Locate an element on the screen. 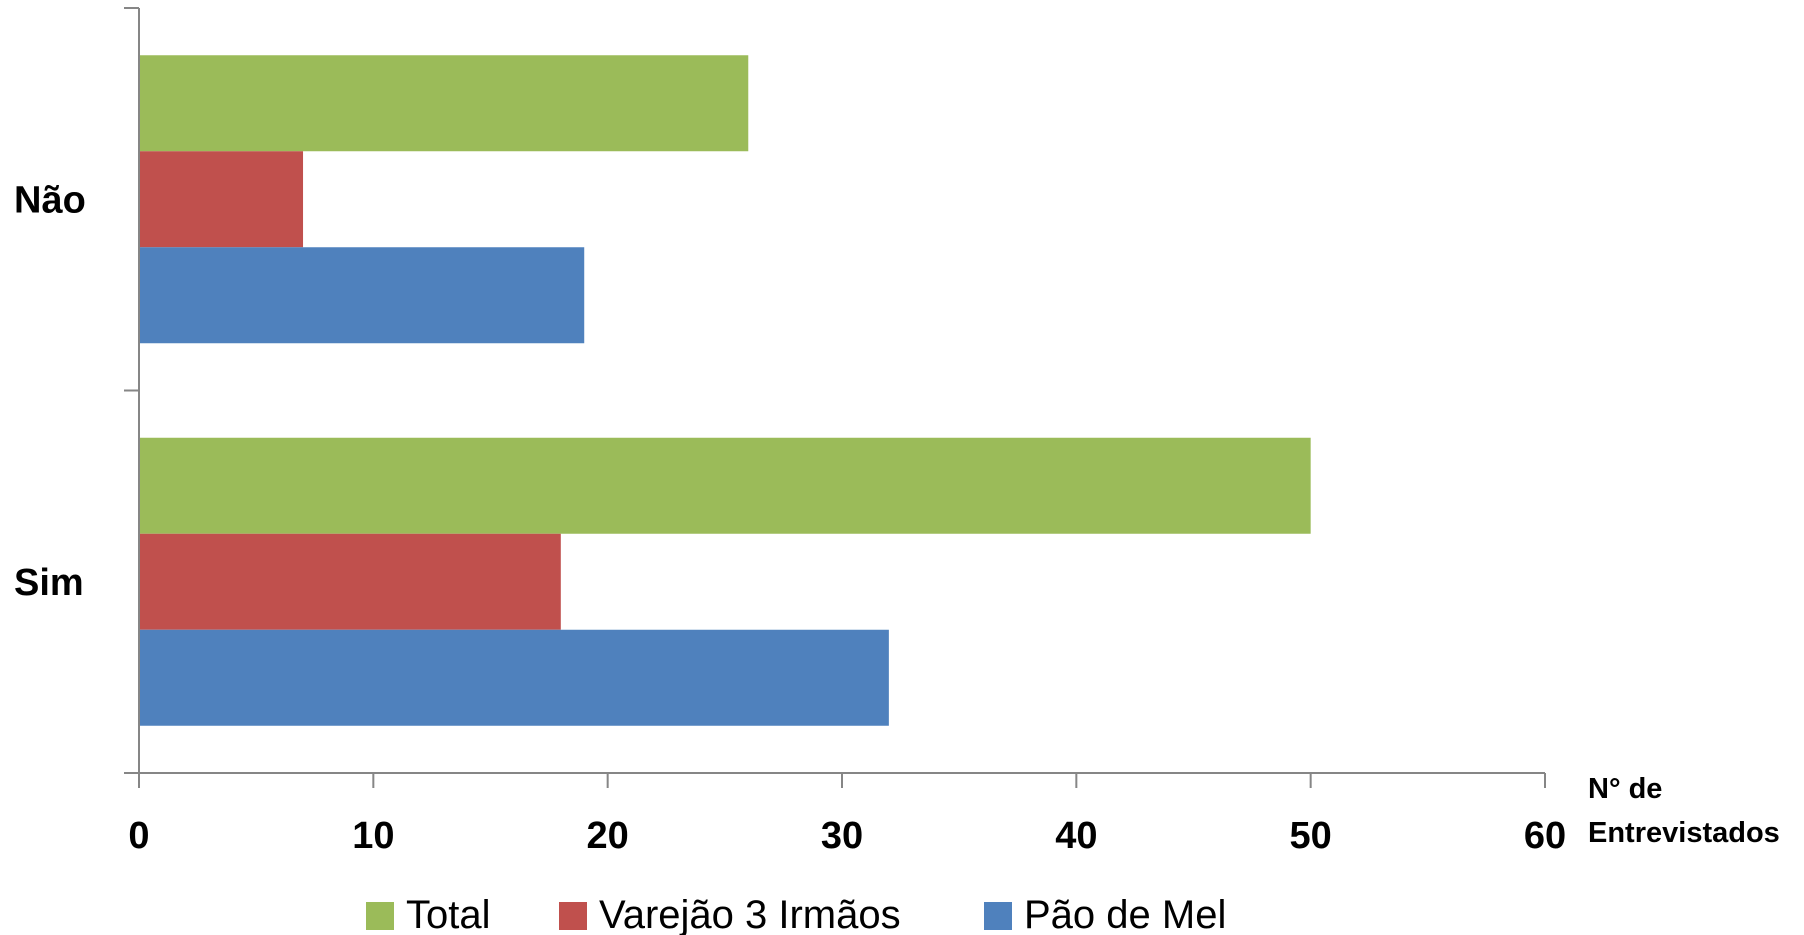  legend: Total Varejão 3 Irmãos Pão de Mel is located at coordinates (796, 914).